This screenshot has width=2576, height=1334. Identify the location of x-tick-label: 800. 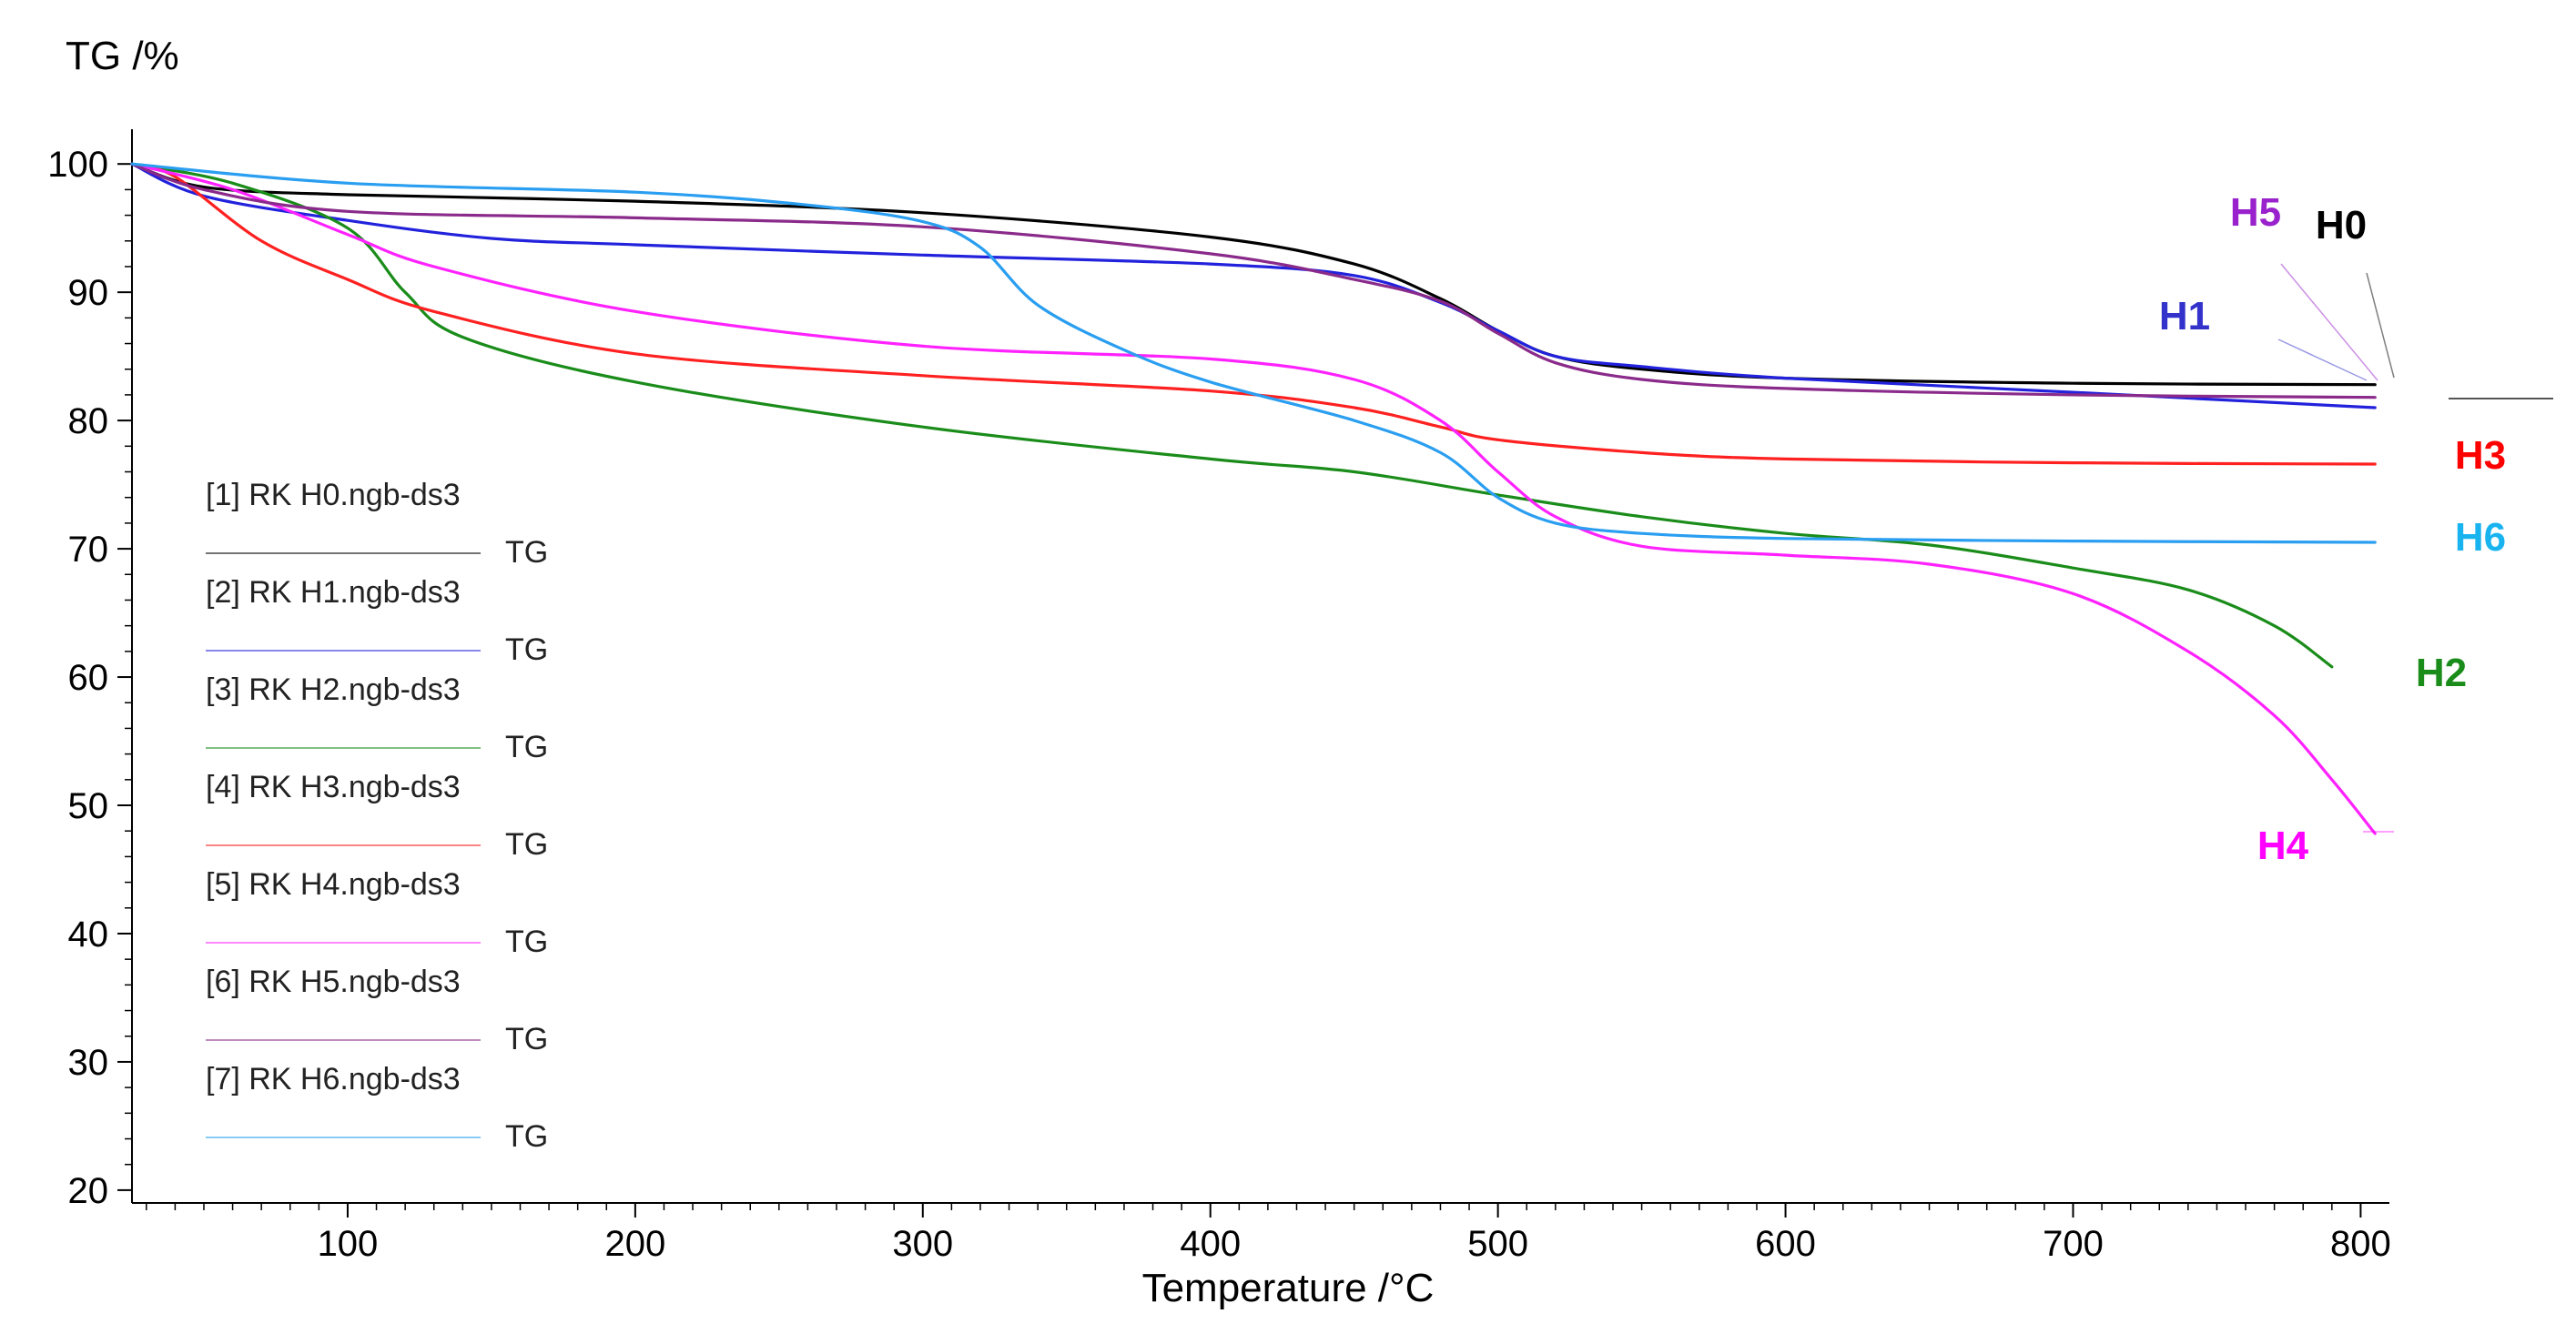
(2360, 1244).